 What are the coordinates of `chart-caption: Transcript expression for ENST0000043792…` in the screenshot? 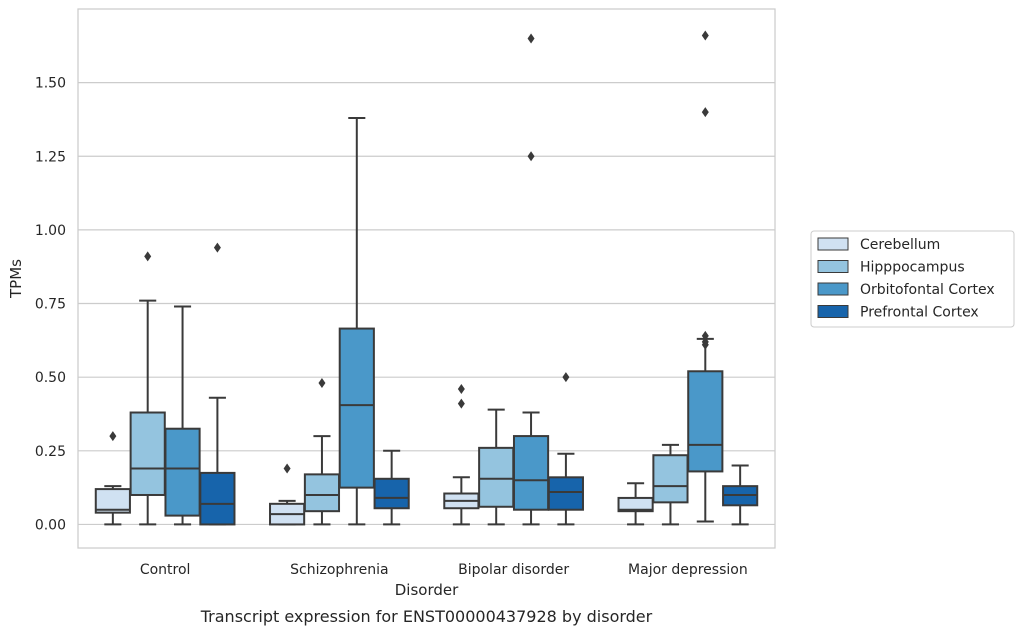 It's located at (426, 616).